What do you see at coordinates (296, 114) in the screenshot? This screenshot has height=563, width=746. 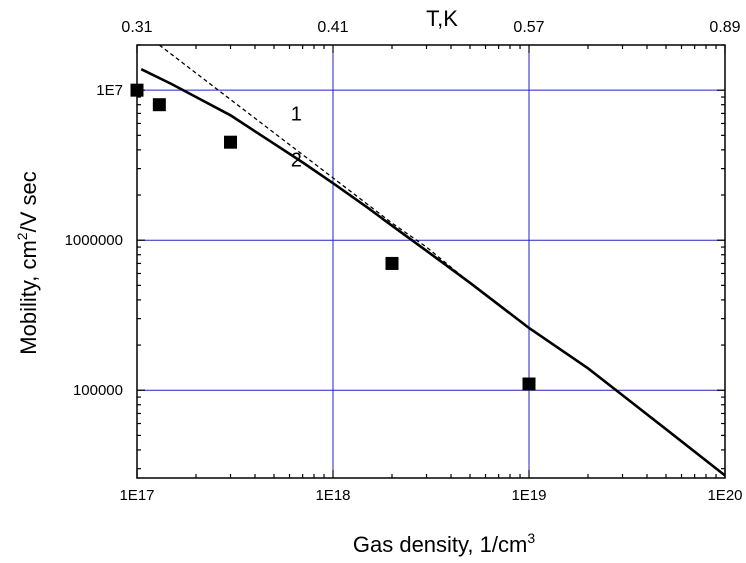 I see `curve-label-1: 1` at bounding box center [296, 114].